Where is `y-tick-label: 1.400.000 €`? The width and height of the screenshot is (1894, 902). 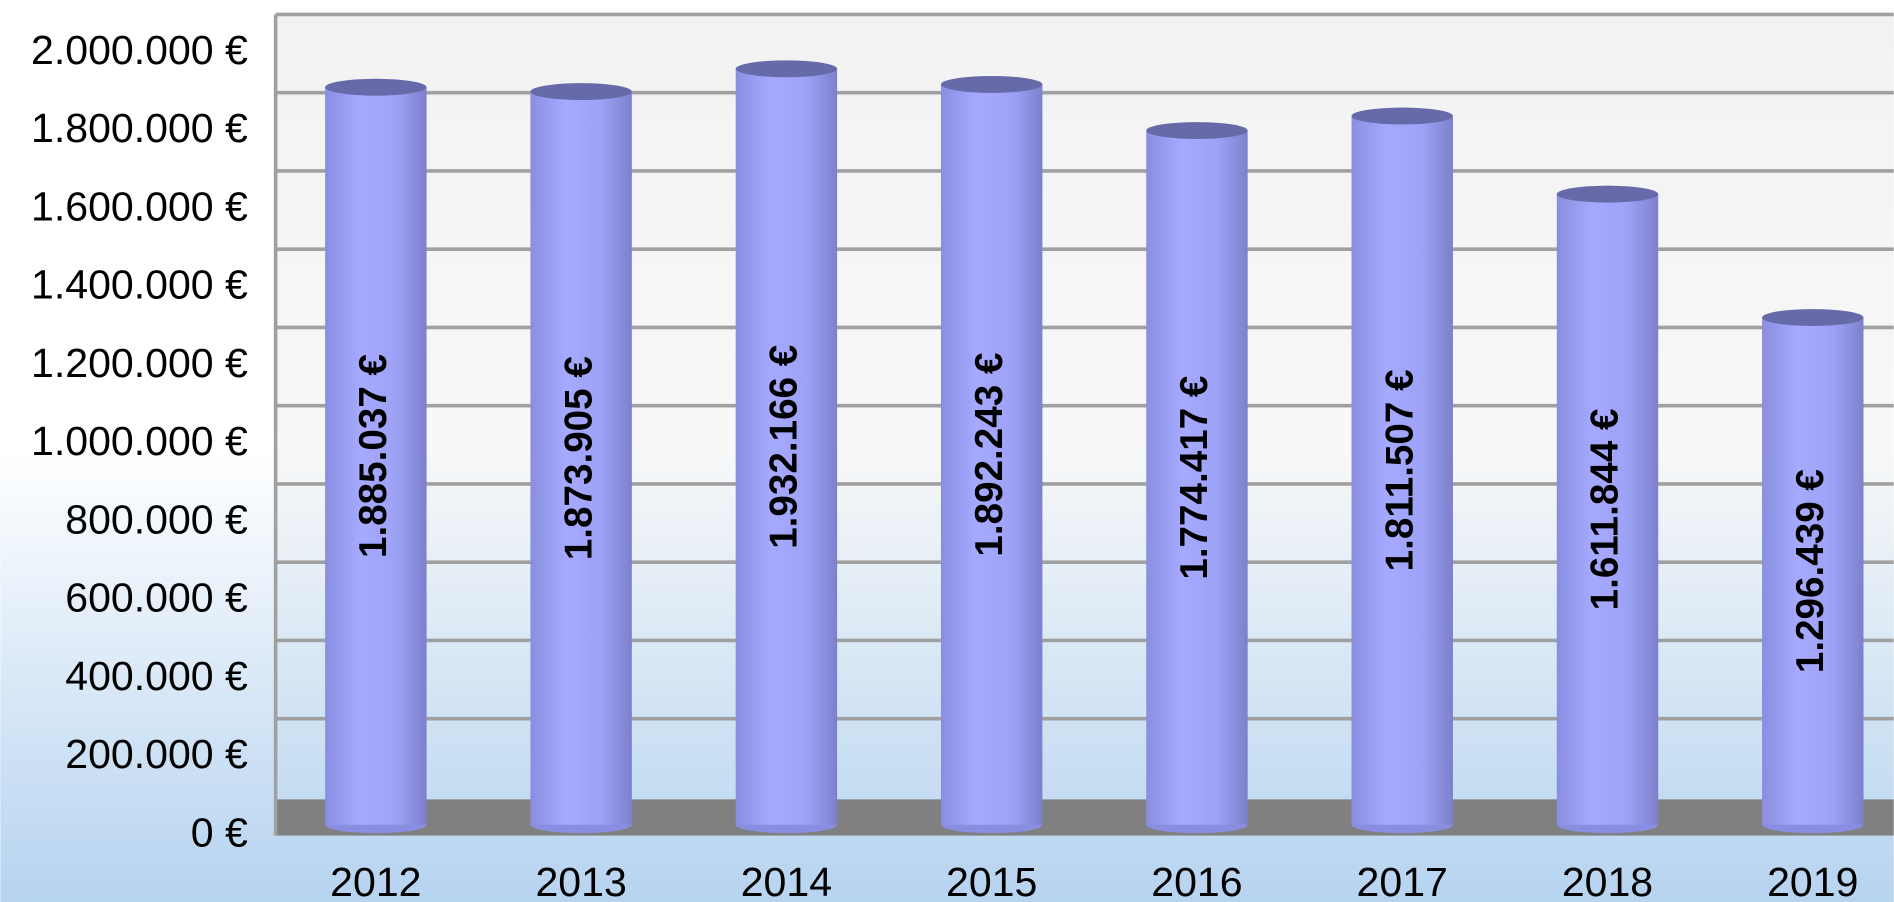
y-tick-label: 1.400.000 € is located at coordinates (139, 285).